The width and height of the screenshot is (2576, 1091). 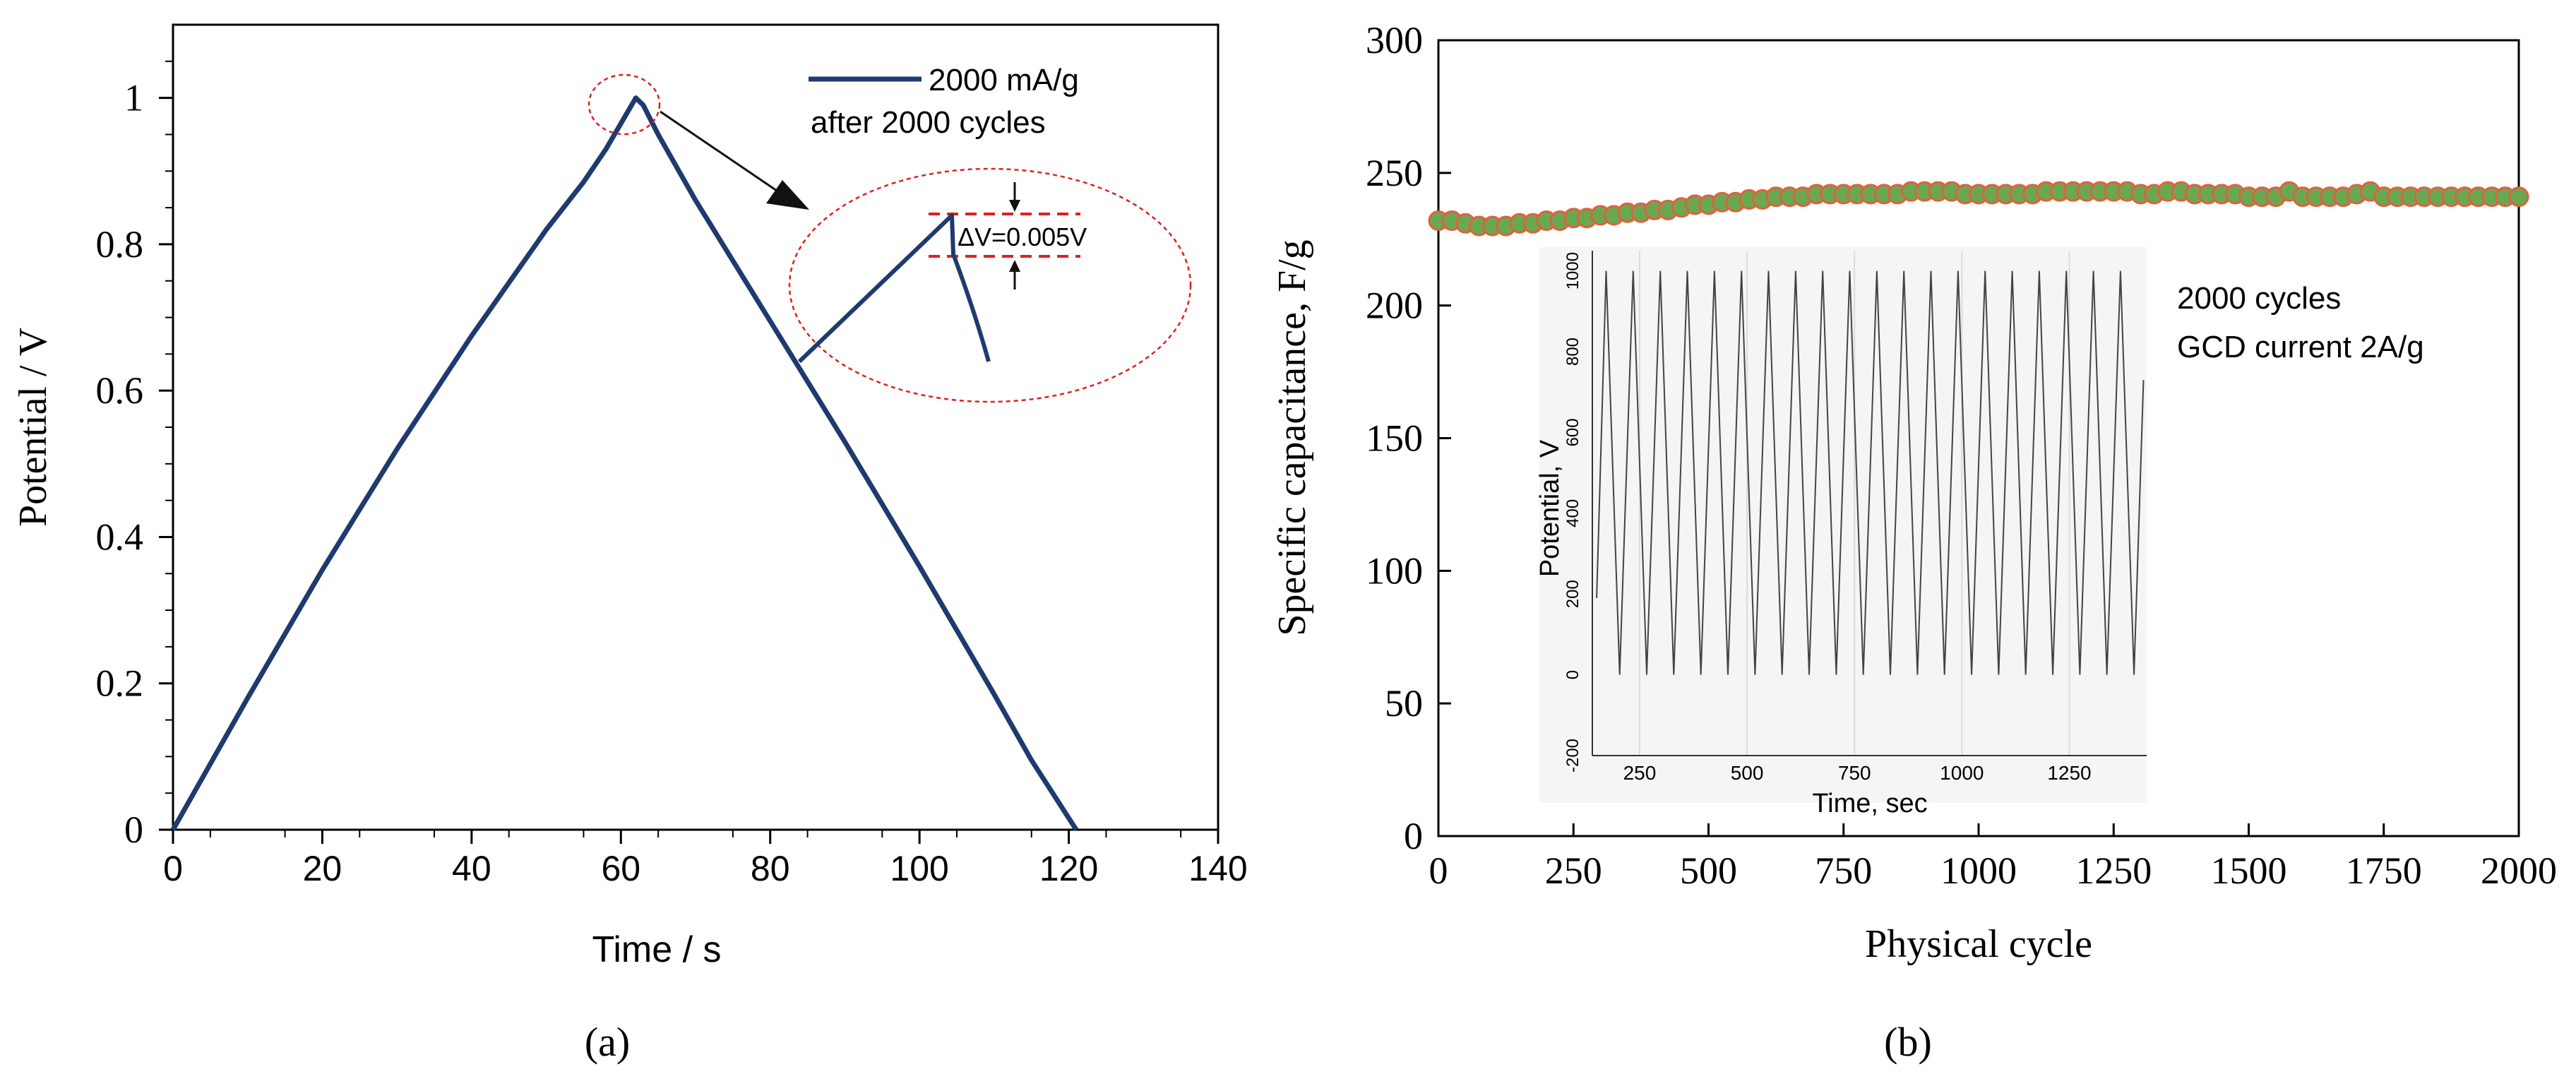 What do you see at coordinates (120, 683) in the screenshot?
I see `chart-a-y-tick-label: 0.2` at bounding box center [120, 683].